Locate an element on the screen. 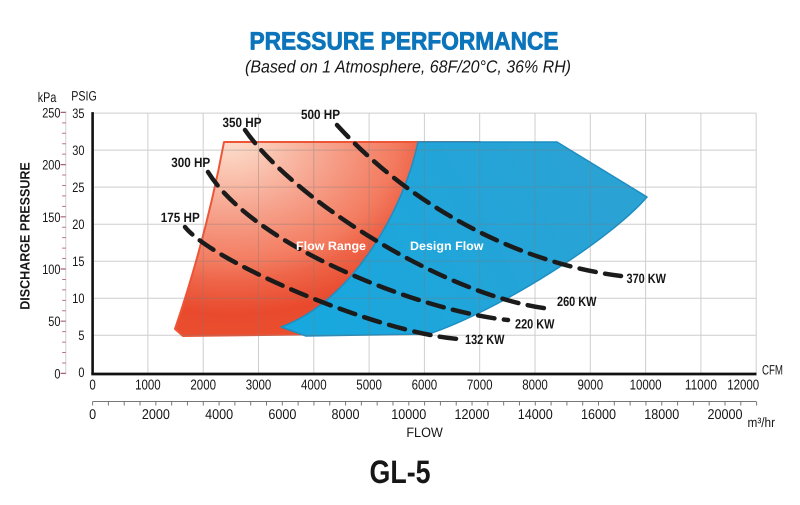 Image resolution: width=800 pixels, height=505 pixels. svg-text: PSIG is located at coordinates (84, 95).